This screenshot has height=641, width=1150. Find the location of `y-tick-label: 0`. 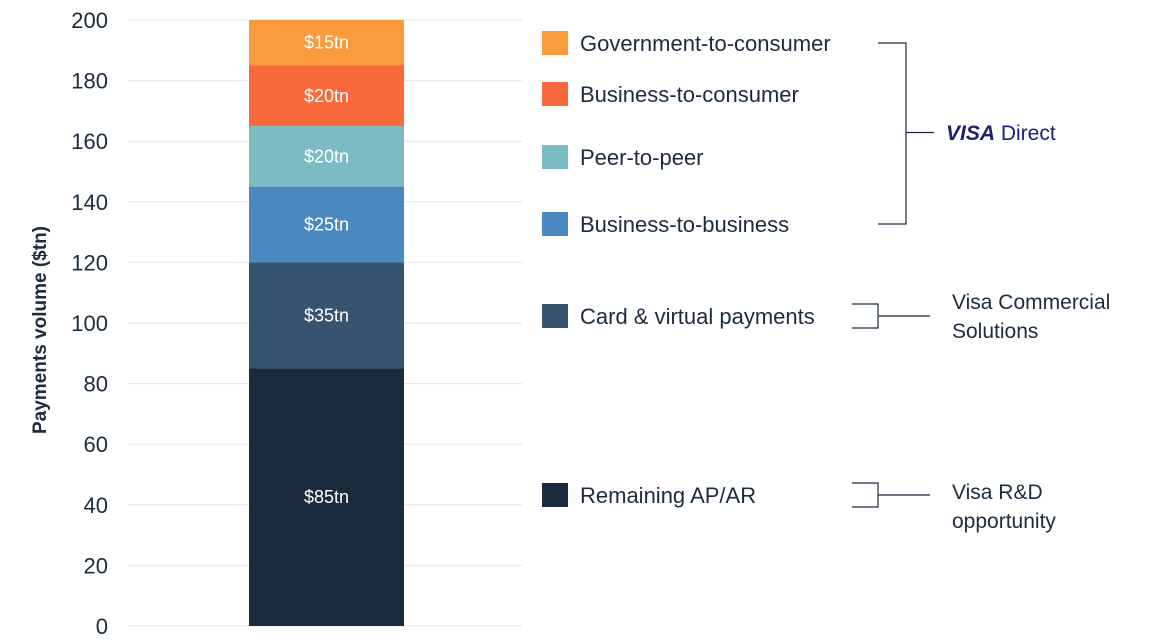

y-tick-label: 0 is located at coordinates (102, 626).